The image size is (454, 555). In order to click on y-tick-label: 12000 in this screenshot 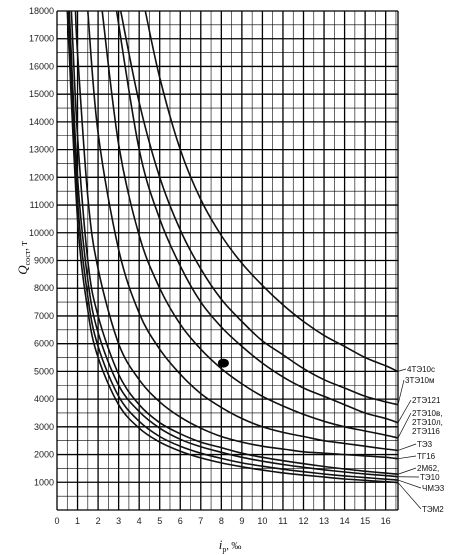, I will do `click(41, 177)`.